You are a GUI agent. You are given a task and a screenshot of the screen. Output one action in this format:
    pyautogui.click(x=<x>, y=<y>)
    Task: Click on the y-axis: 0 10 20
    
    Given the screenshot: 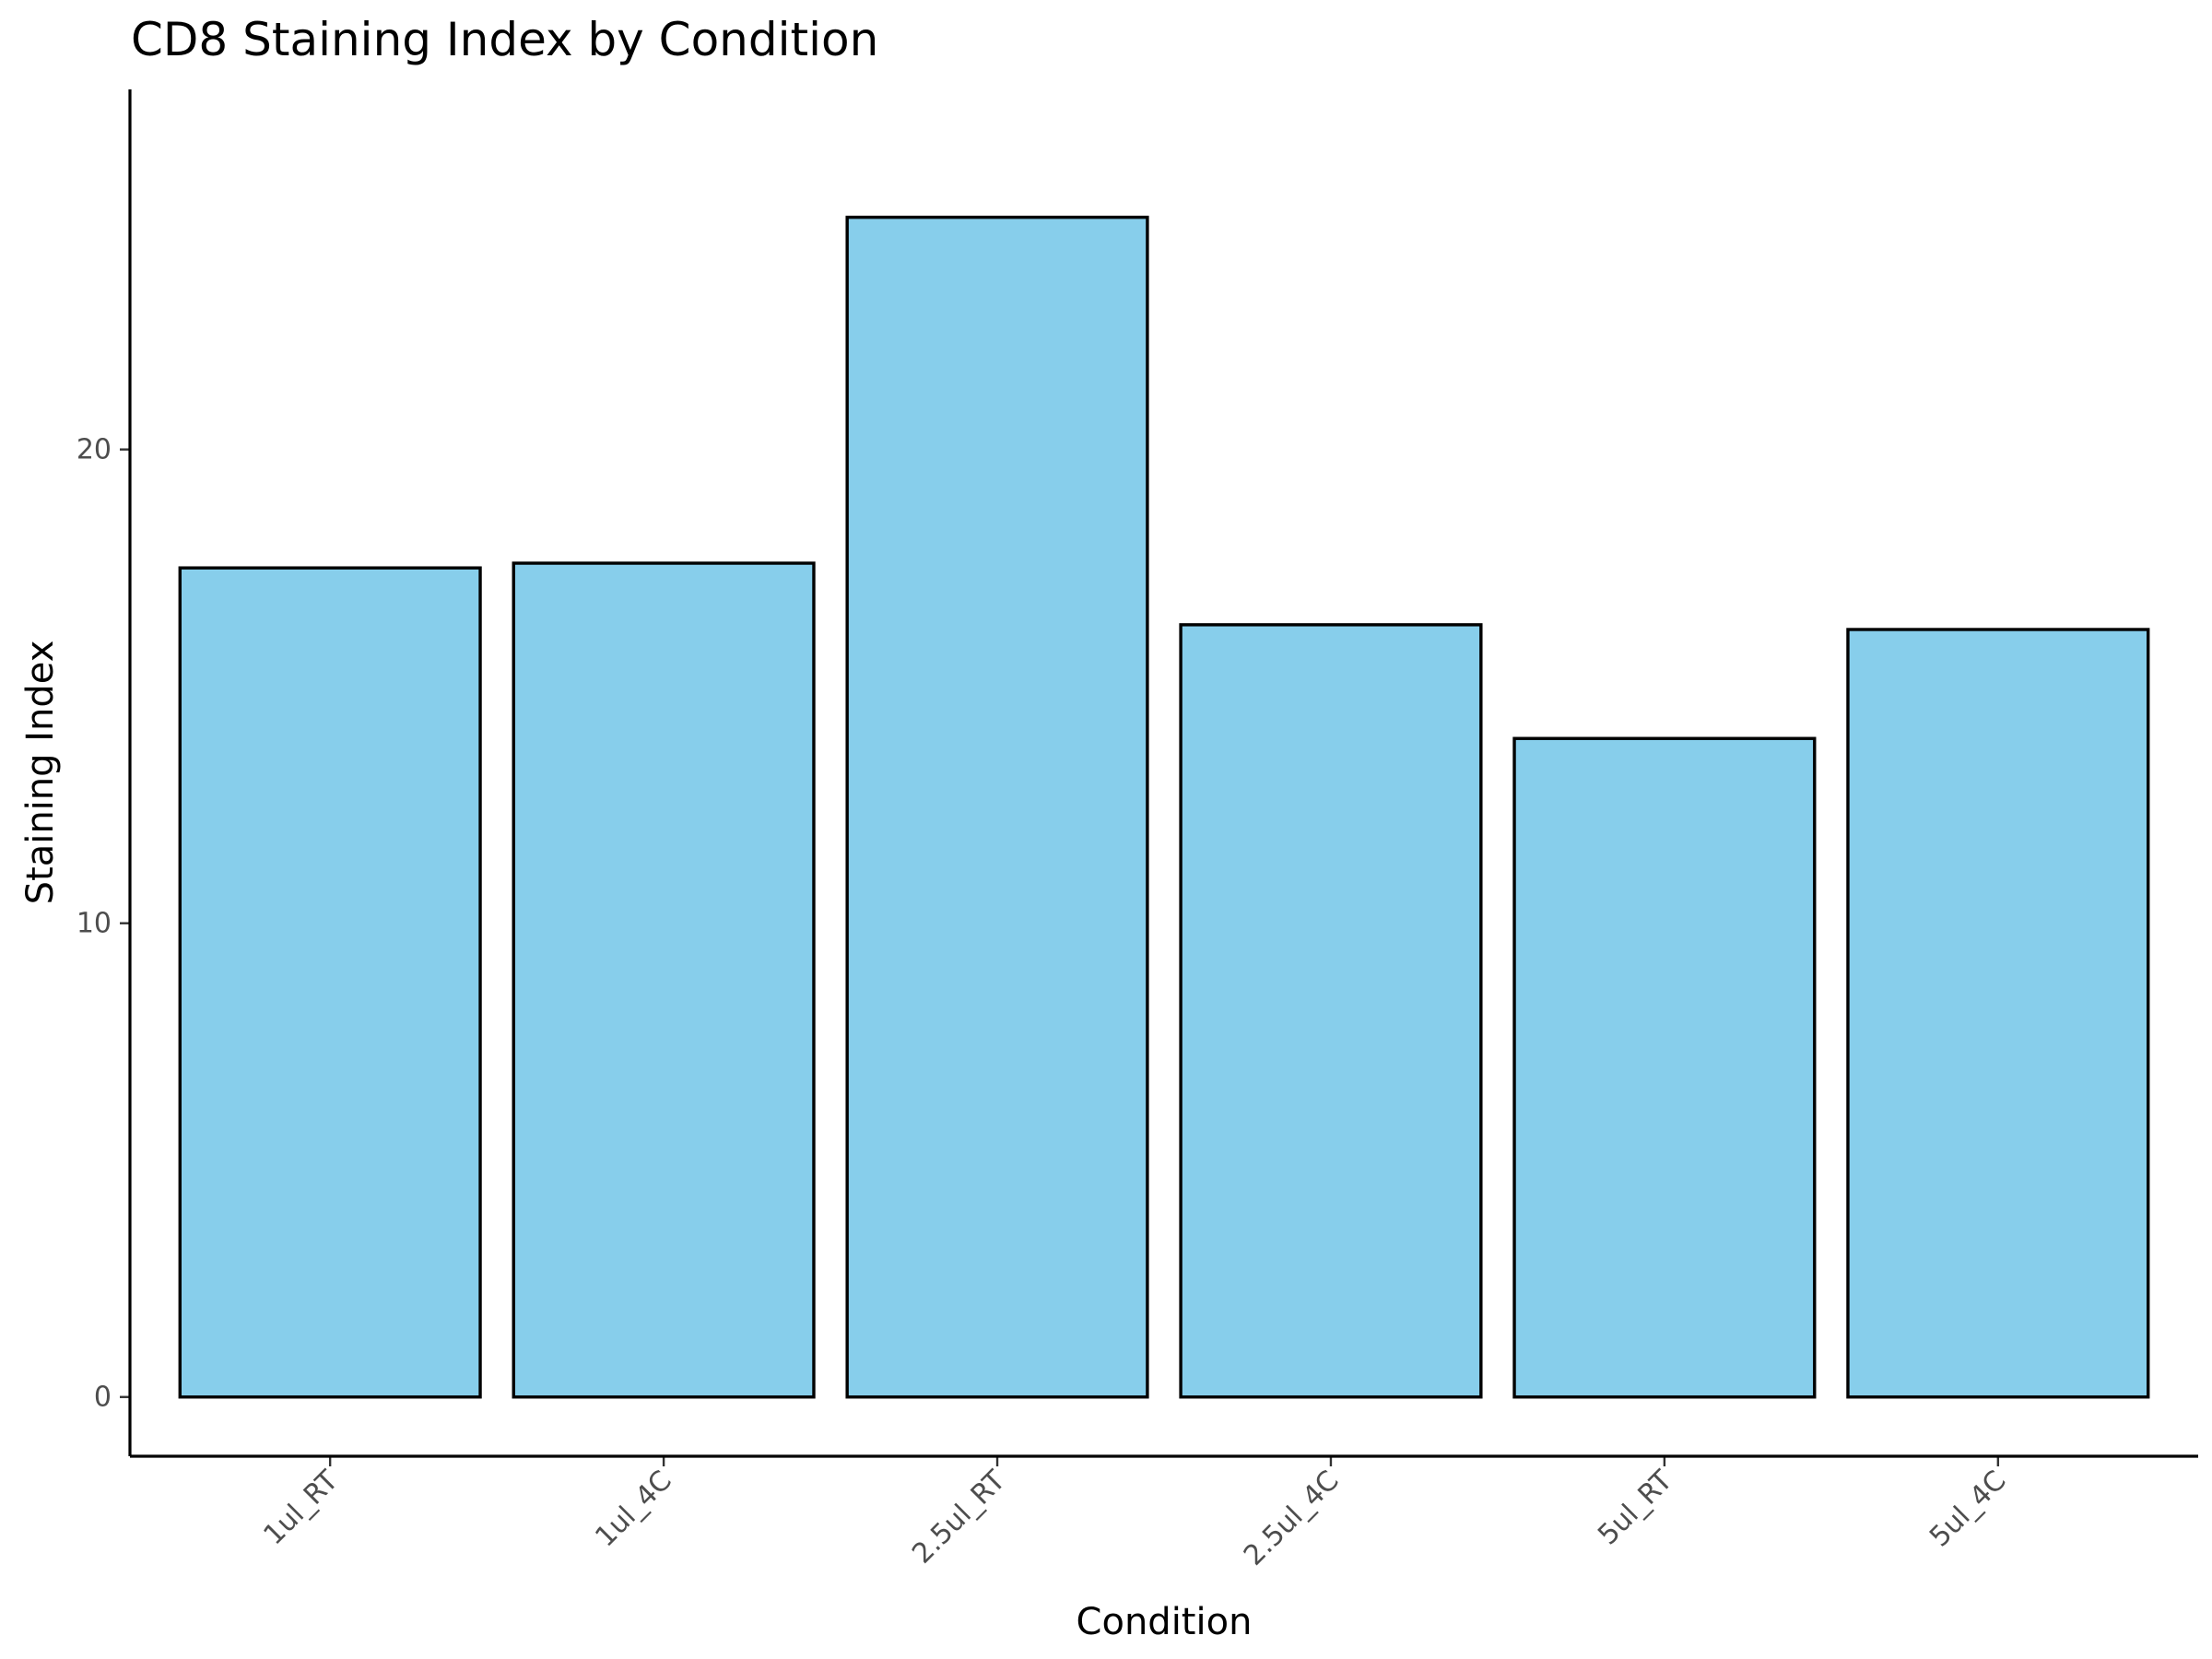 What is the action you would take?
    pyautogui.click(x=103, y=924)
    